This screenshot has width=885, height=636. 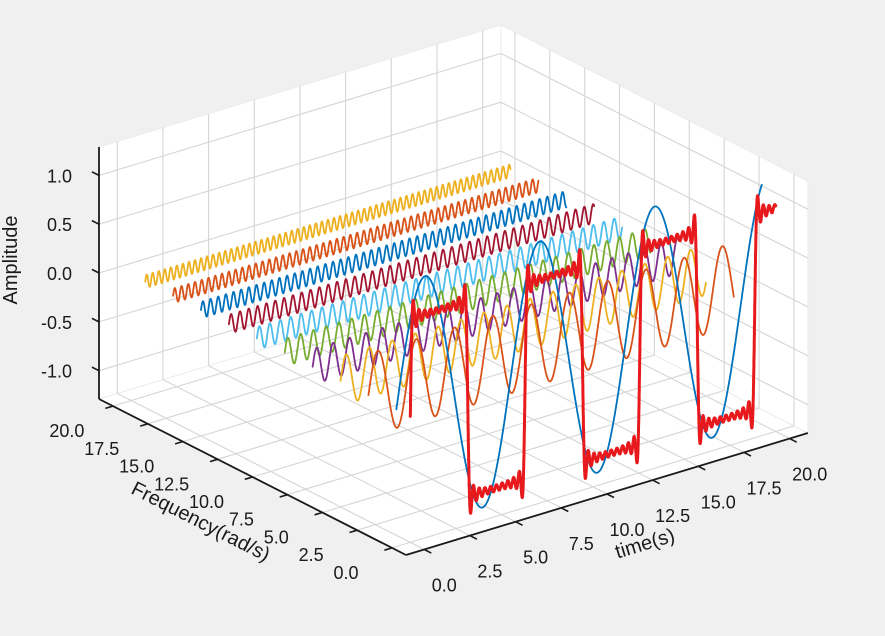 What do you see at coordinates (763, 488) in the screenshot?
I see `time-tick-label: 17.5` at bounding box center [763, 488].